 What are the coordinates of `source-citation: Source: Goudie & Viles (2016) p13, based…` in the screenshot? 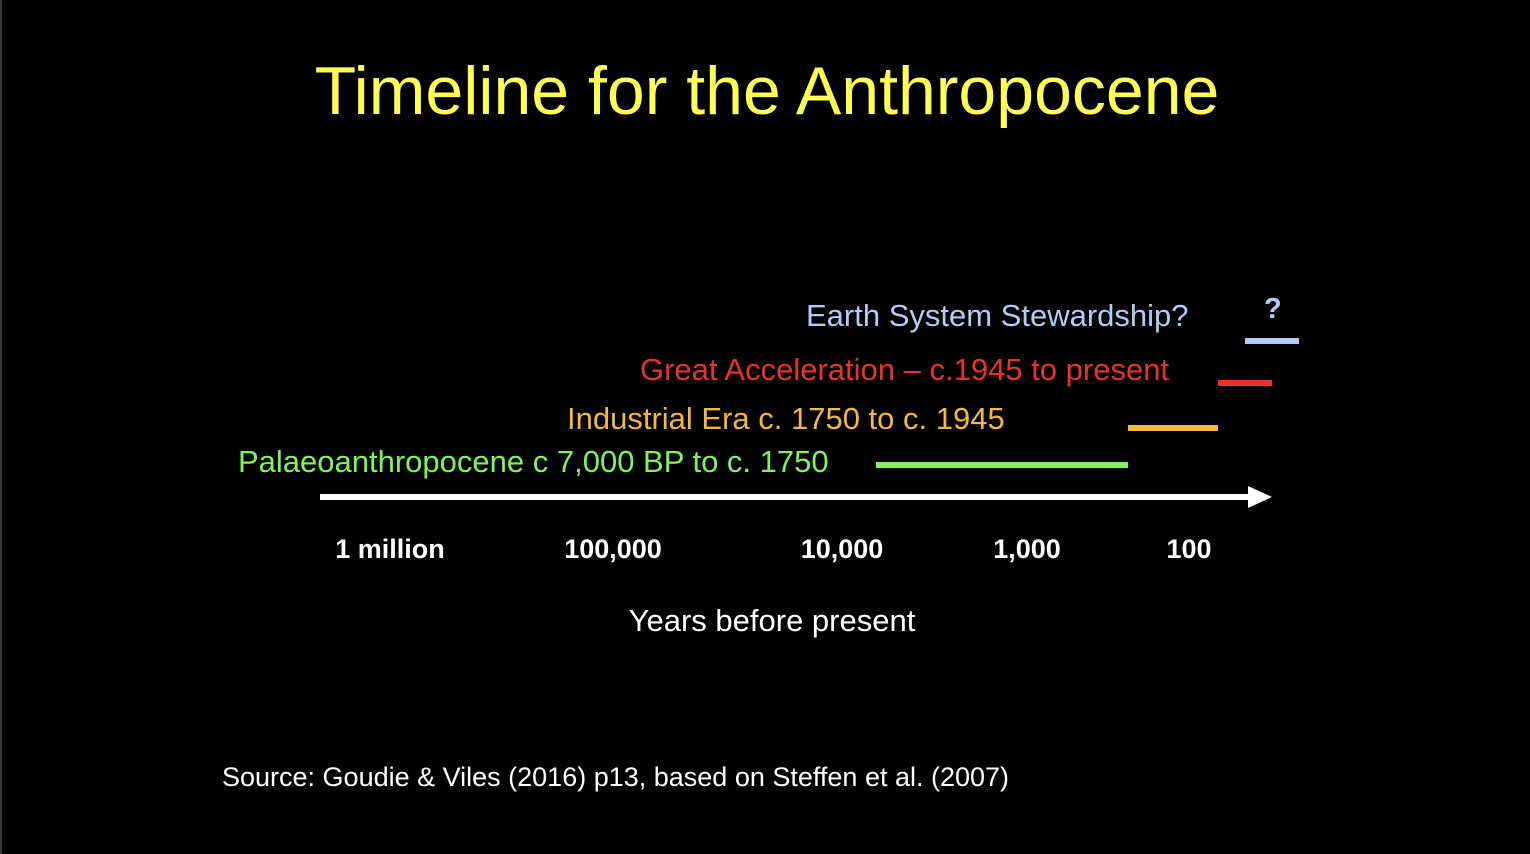 It's located at (616, 777).